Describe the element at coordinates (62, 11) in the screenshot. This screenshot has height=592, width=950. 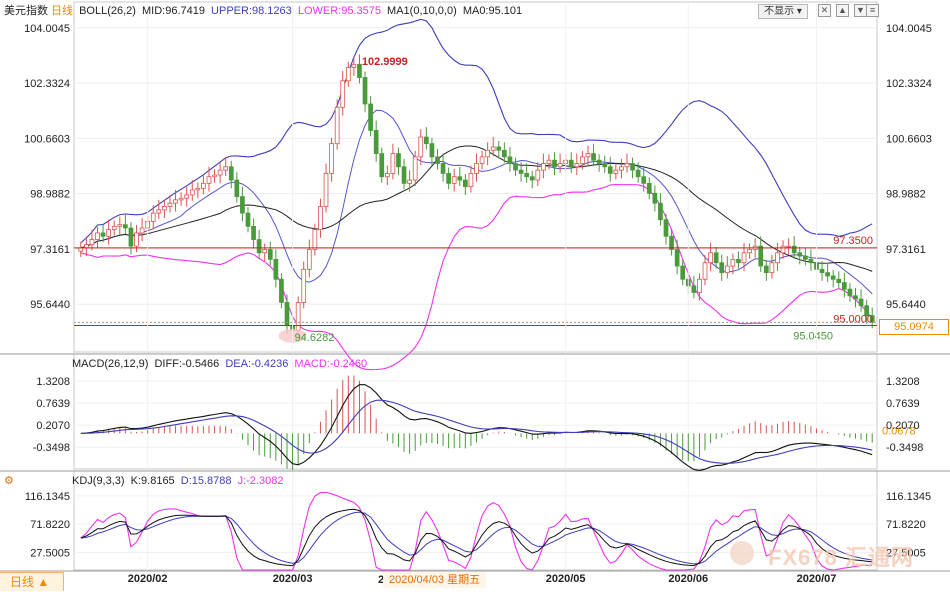
I see `period-label: 日线` at that location.